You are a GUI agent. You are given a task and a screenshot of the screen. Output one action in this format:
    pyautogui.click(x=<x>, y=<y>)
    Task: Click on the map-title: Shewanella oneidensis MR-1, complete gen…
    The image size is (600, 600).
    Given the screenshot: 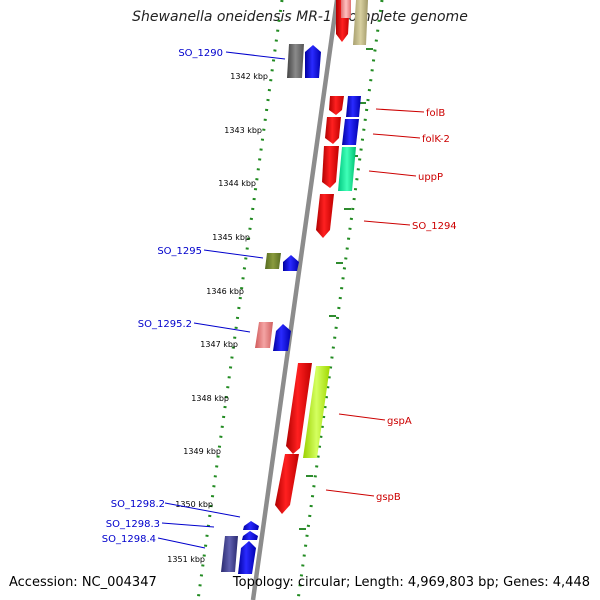 What is the action you would take?
    pyautogui.click(x=300, y=17)
    